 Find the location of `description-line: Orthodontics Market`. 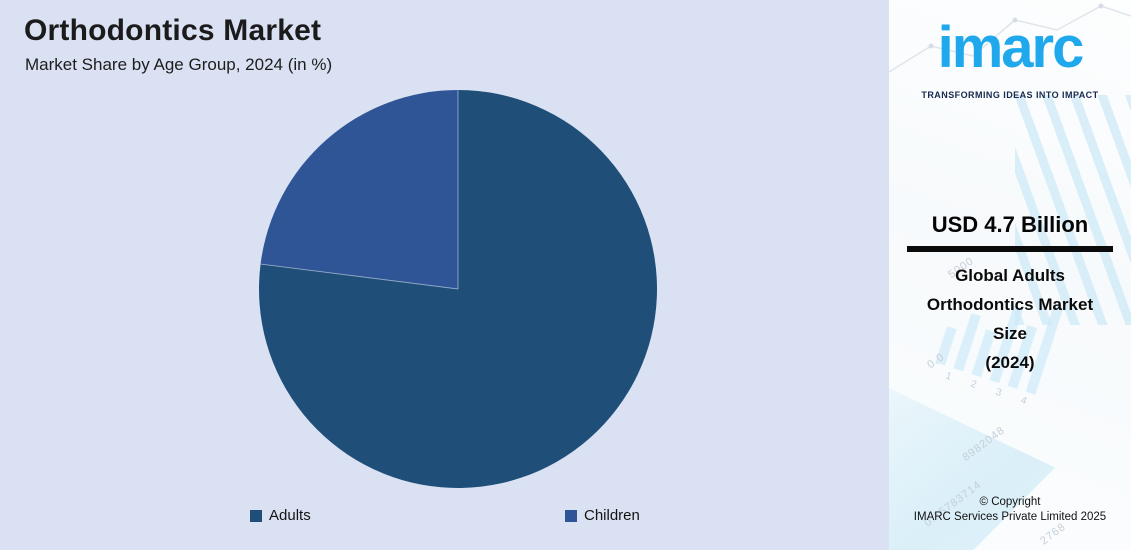

description-line: Orthodontics Market is located at coordinates (1010, 304).